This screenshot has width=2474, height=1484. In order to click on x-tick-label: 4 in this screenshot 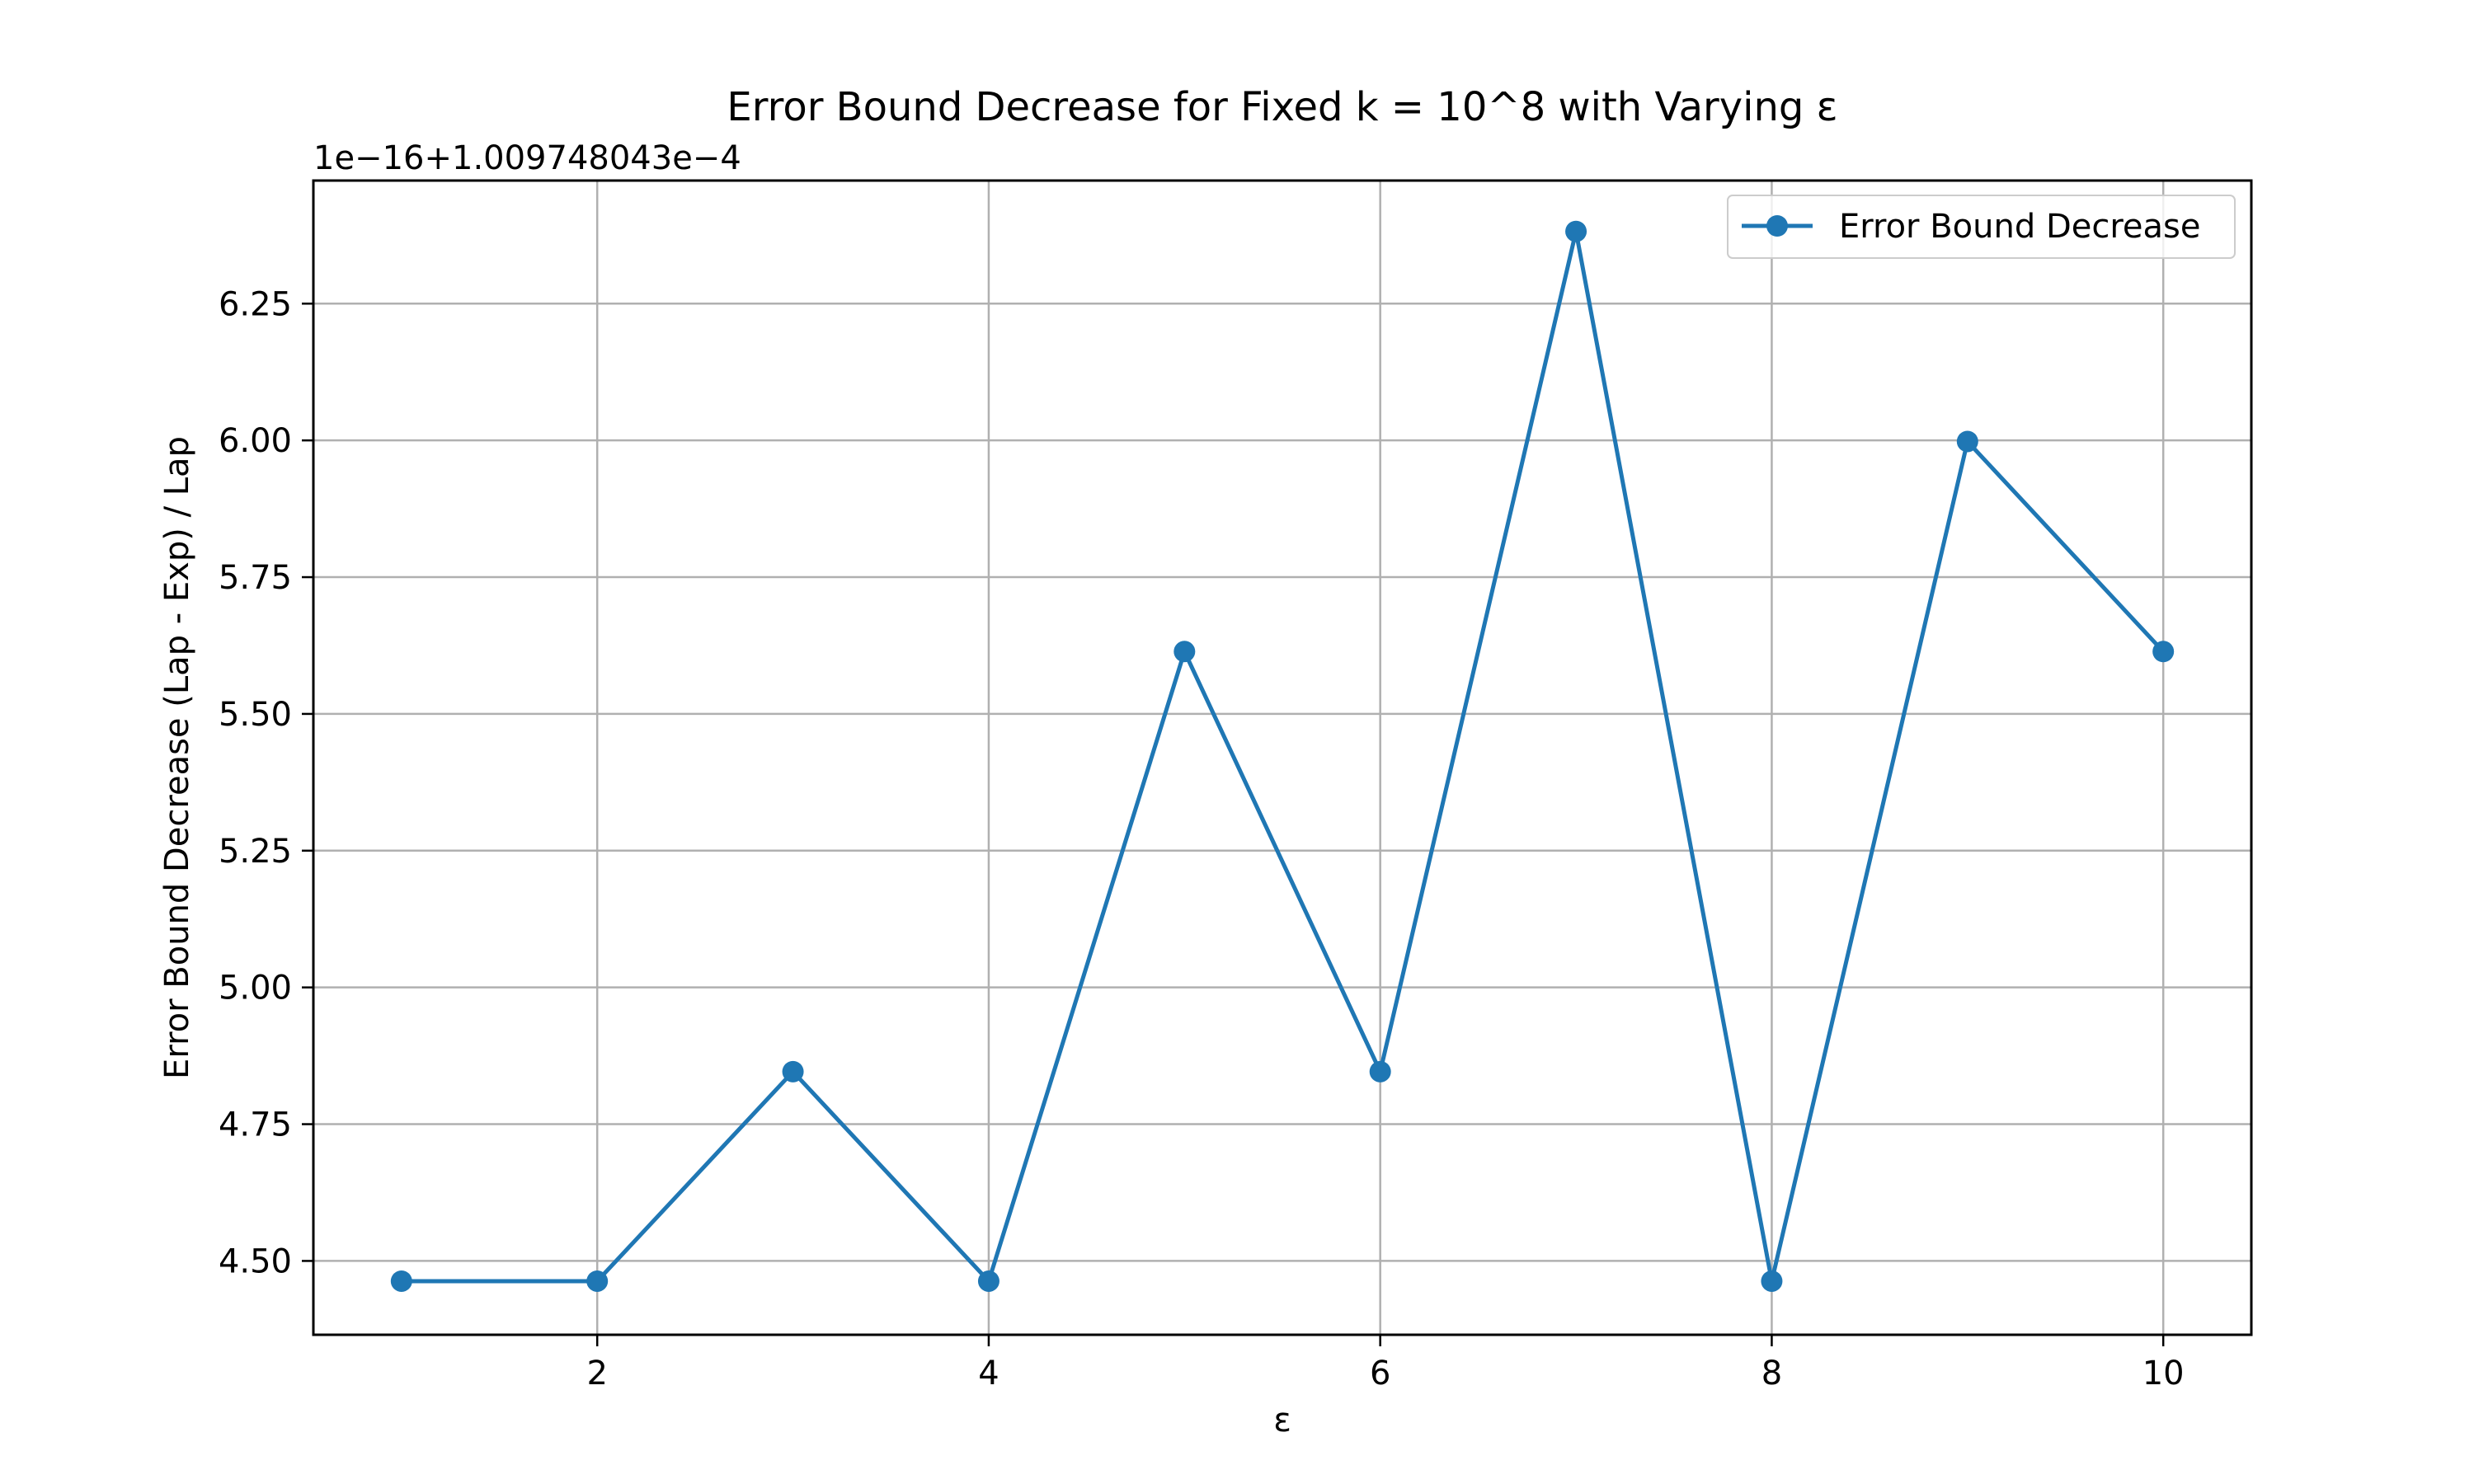, I will do `click(988, 1373)`.